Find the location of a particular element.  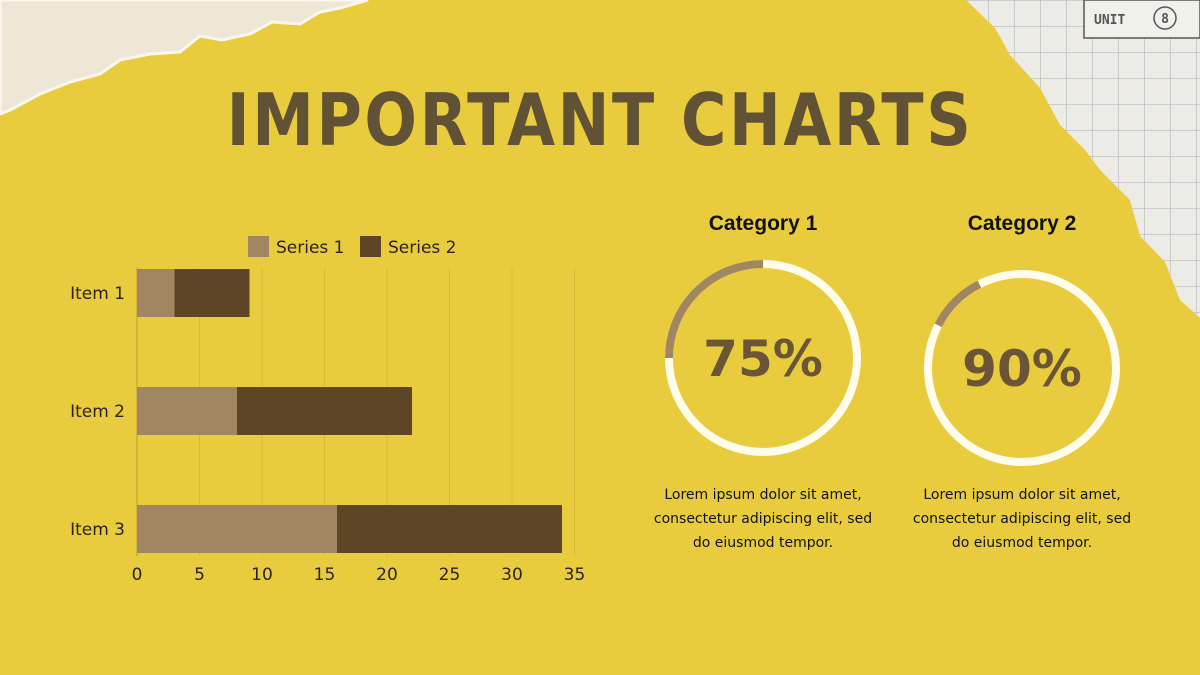

category-1-ring-chart: 75% is located at coordinates (763, 358).